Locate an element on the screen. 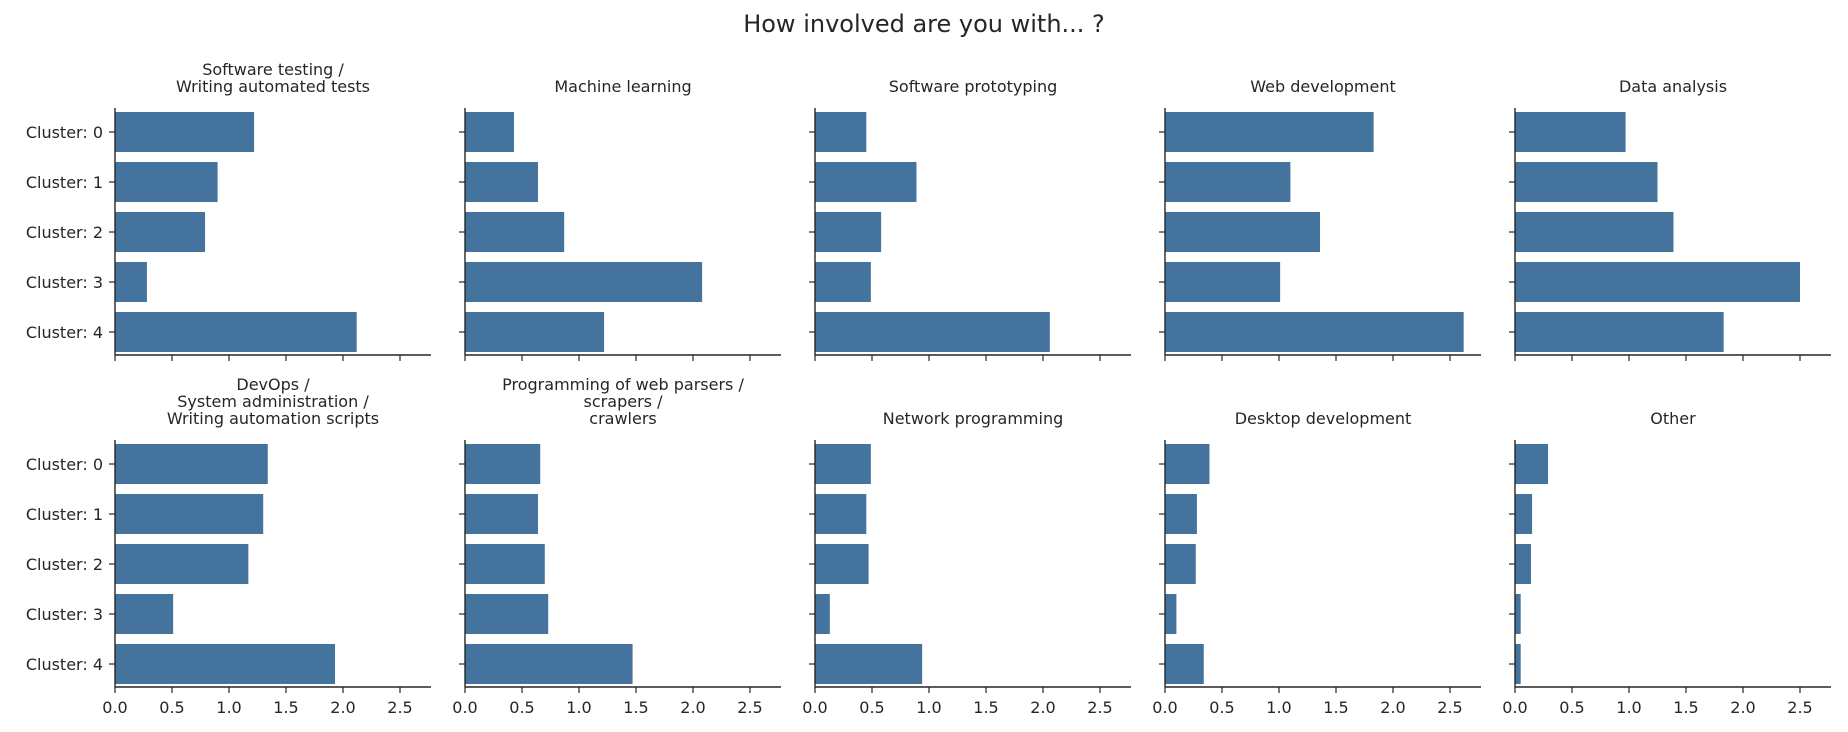  figure-title: How involved are you with... ? is located at coordinates (924, 24).